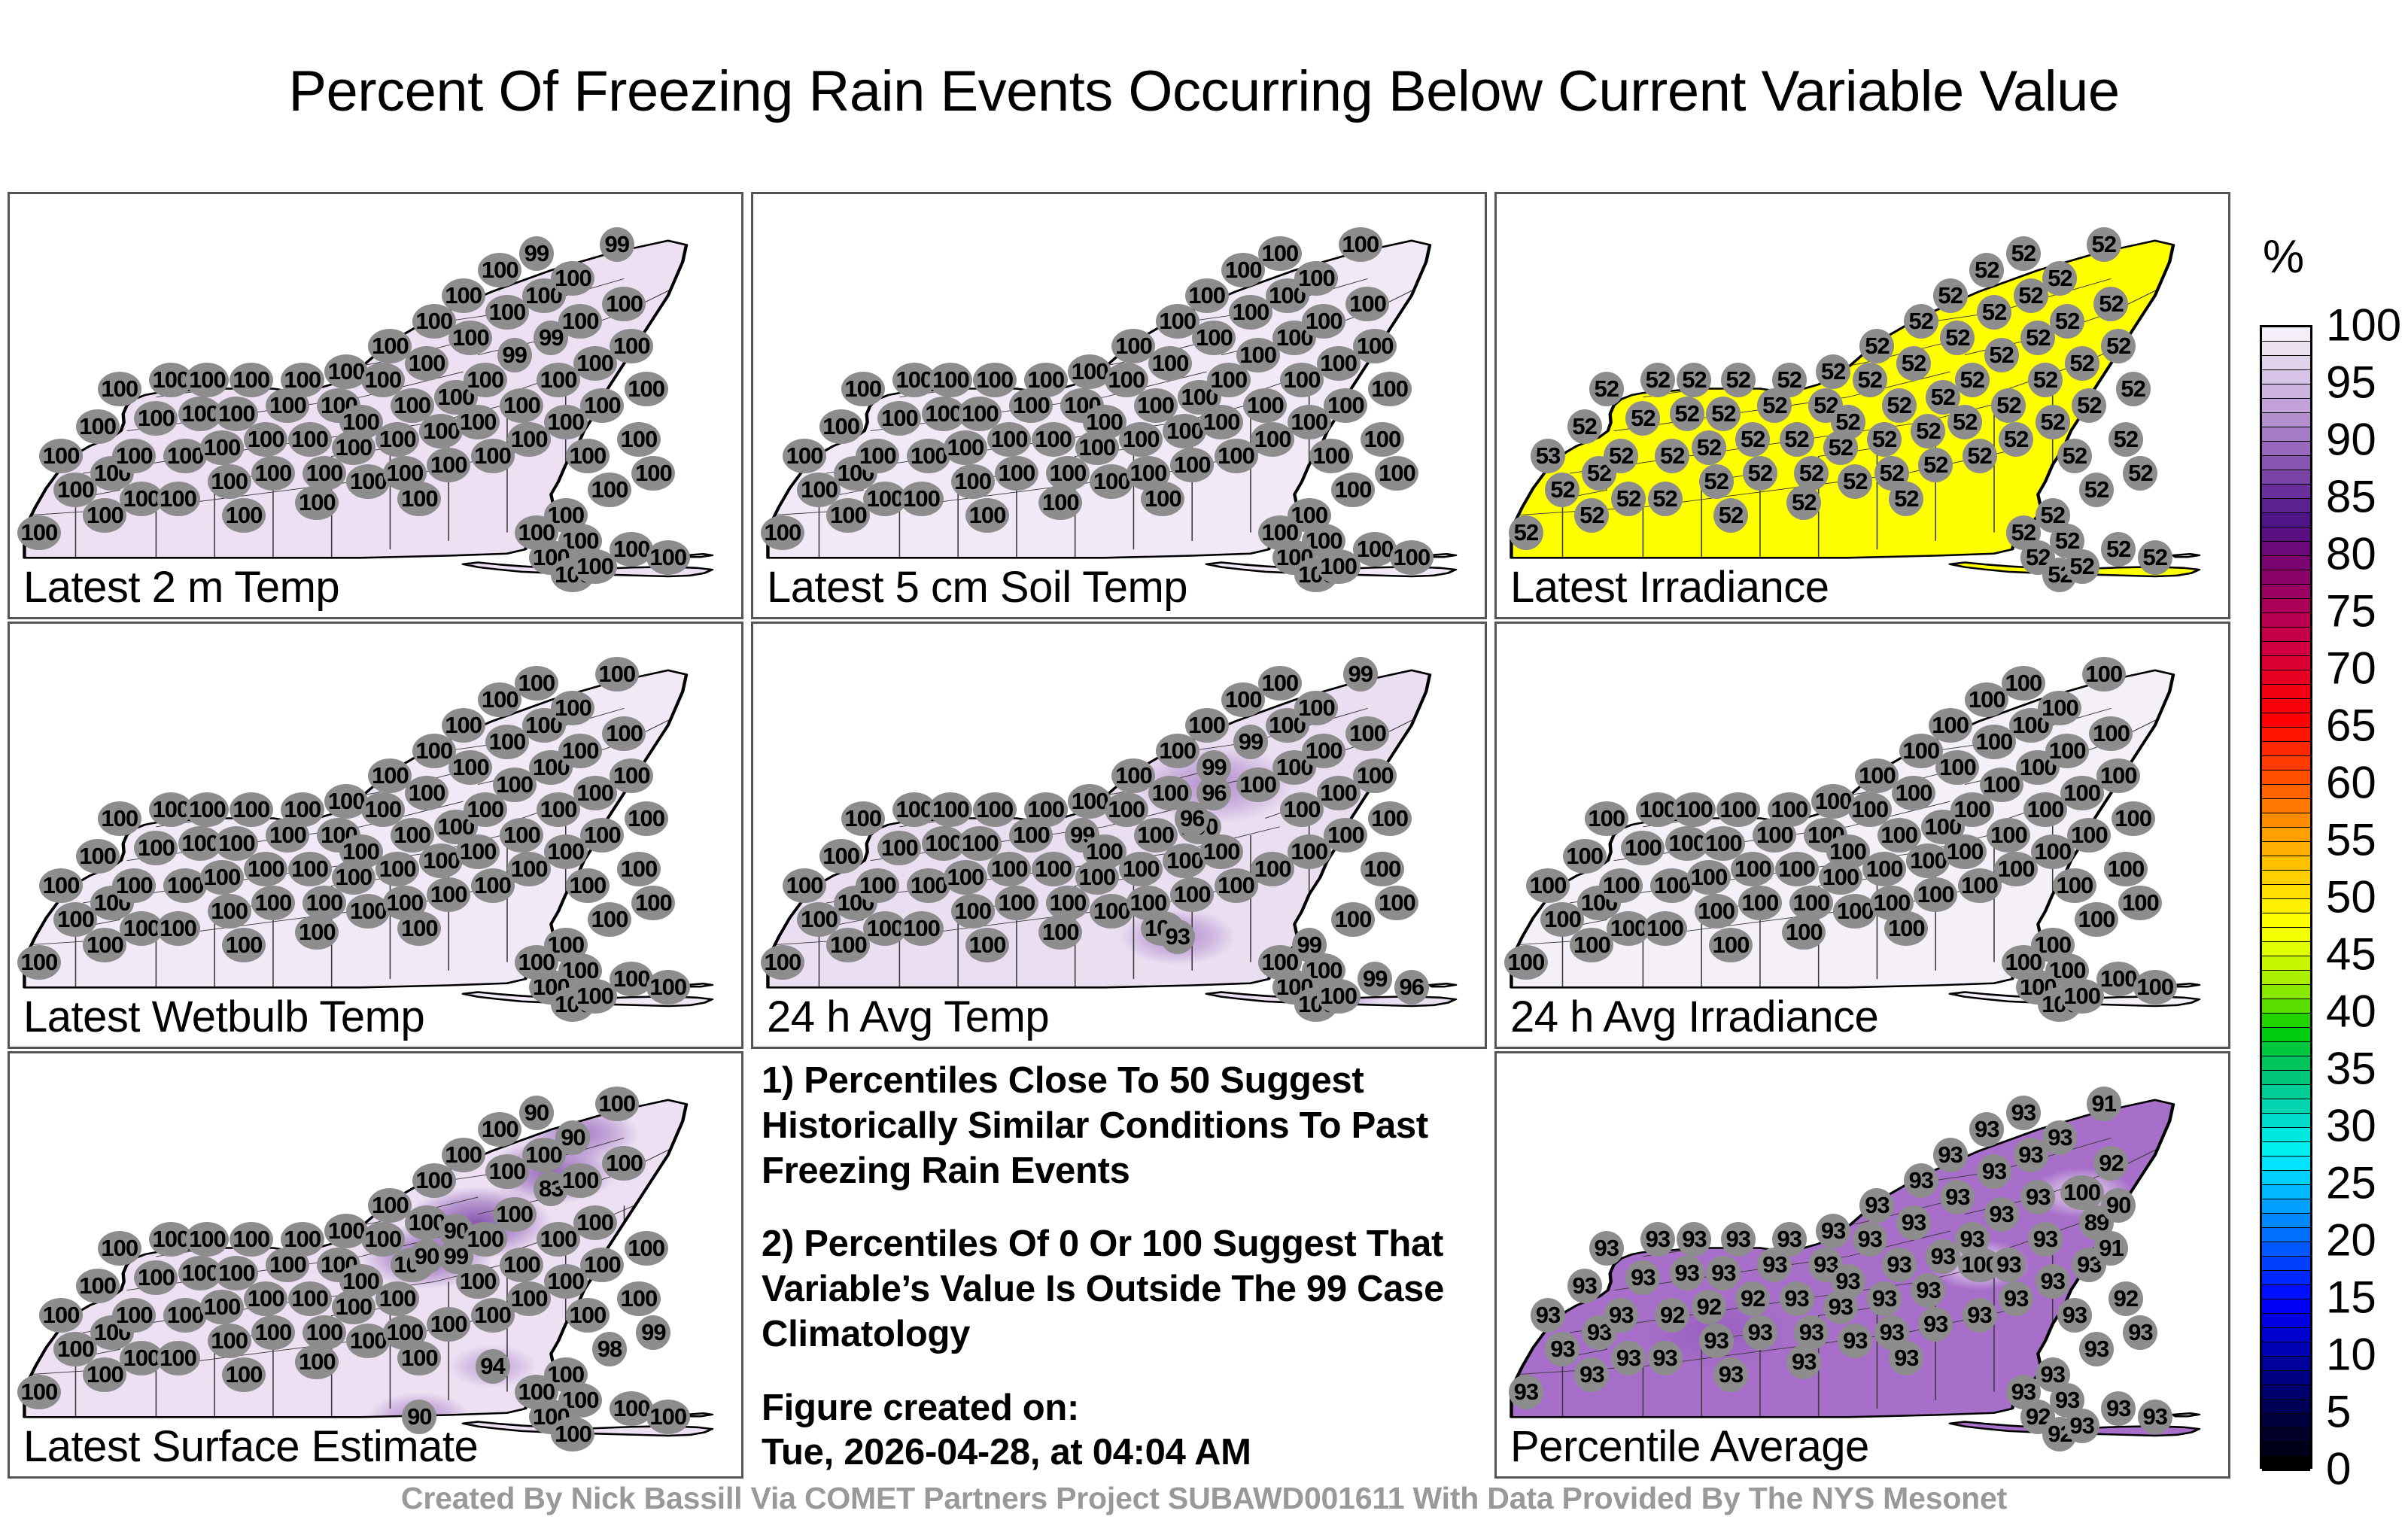 The image size is (2408, 1535). Describe the element at coordinates (2111, 1163) in the screenshot. I see `station-marker: 92` at that location.